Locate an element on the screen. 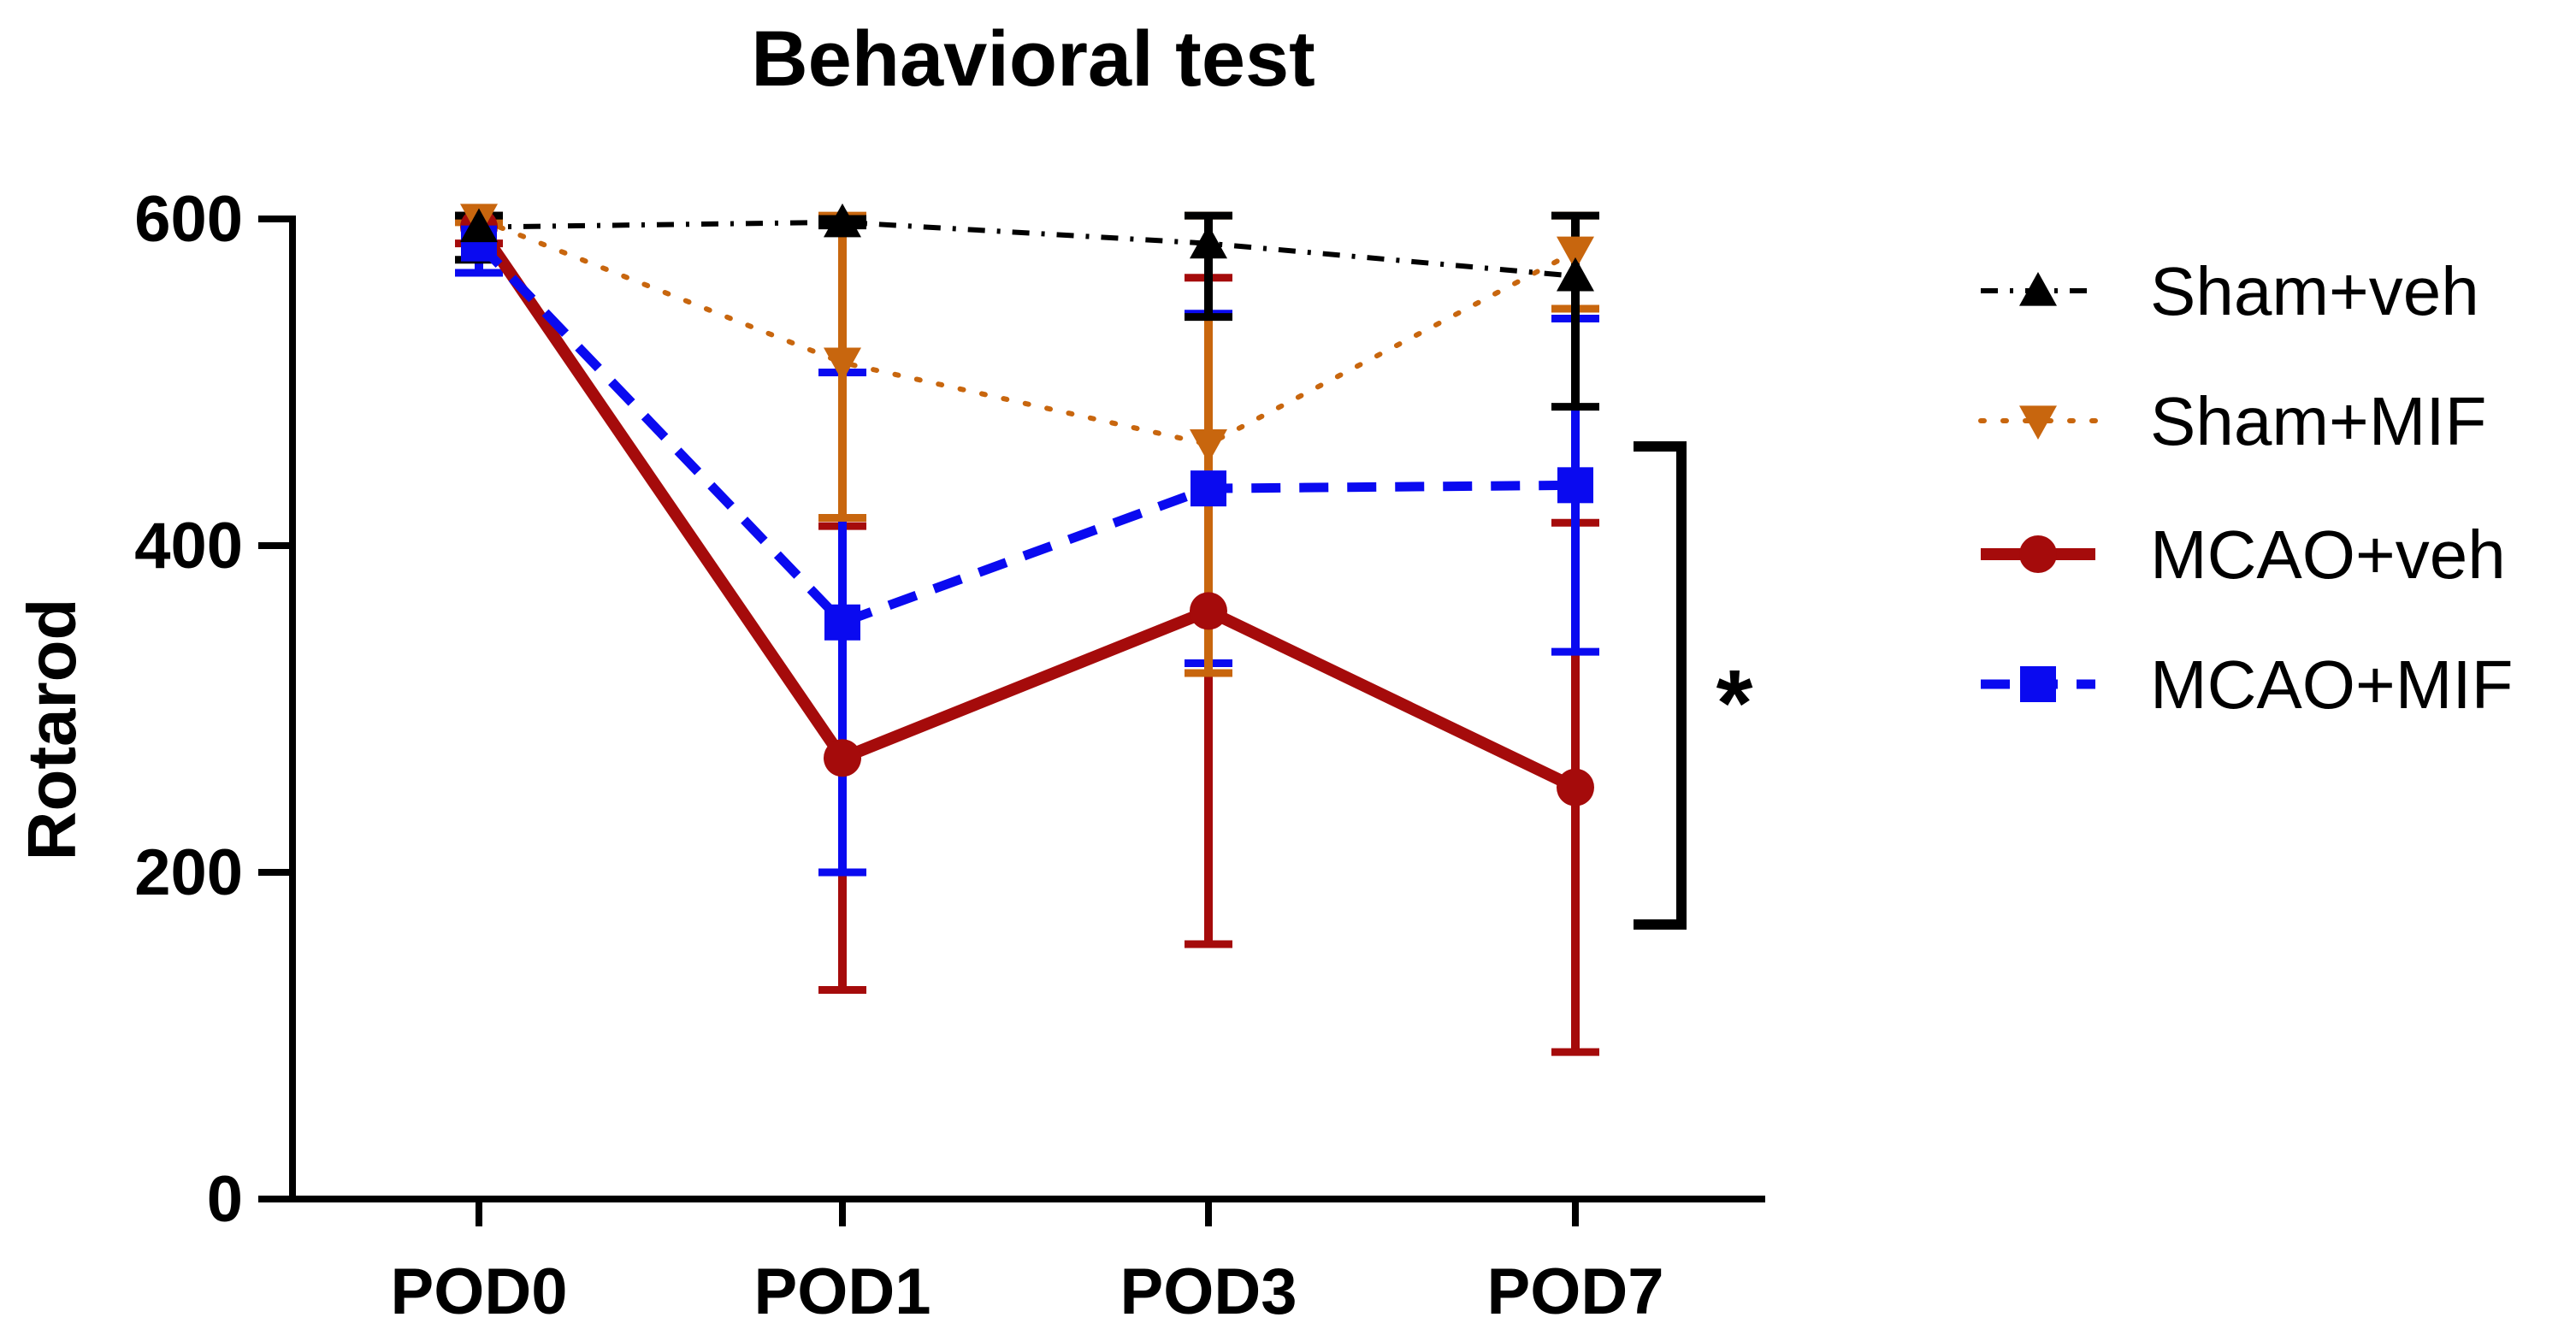 This screenshot has width=2576, height=1341. x-tick-label-pod7: POD7 is located at coordinates (1575, 1291).